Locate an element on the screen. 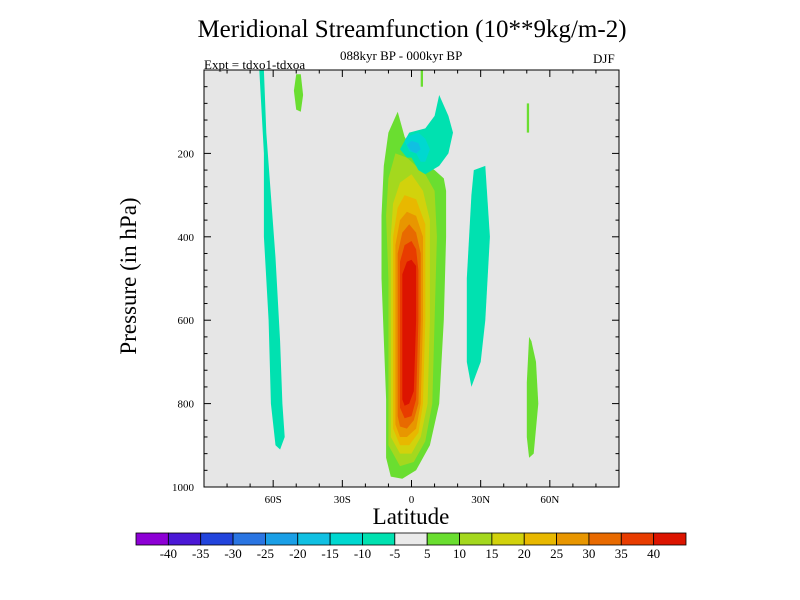 The image size is (800, 600). chart-subtitle: 088kyr BP - 000kyr BP is located at coordinates (401, 55).